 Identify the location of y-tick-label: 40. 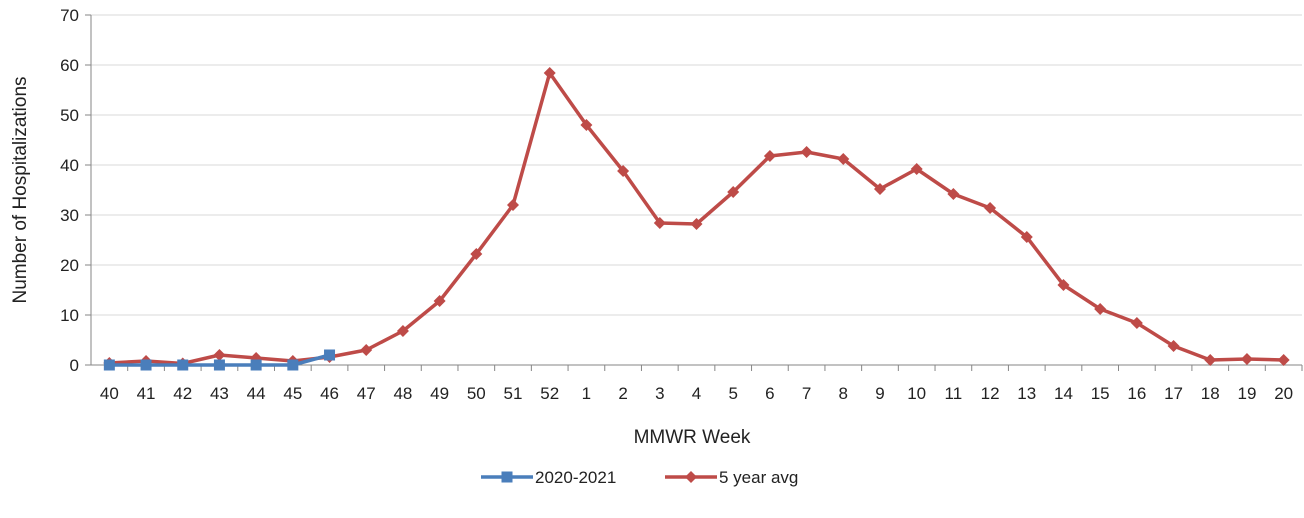
(69, 165).